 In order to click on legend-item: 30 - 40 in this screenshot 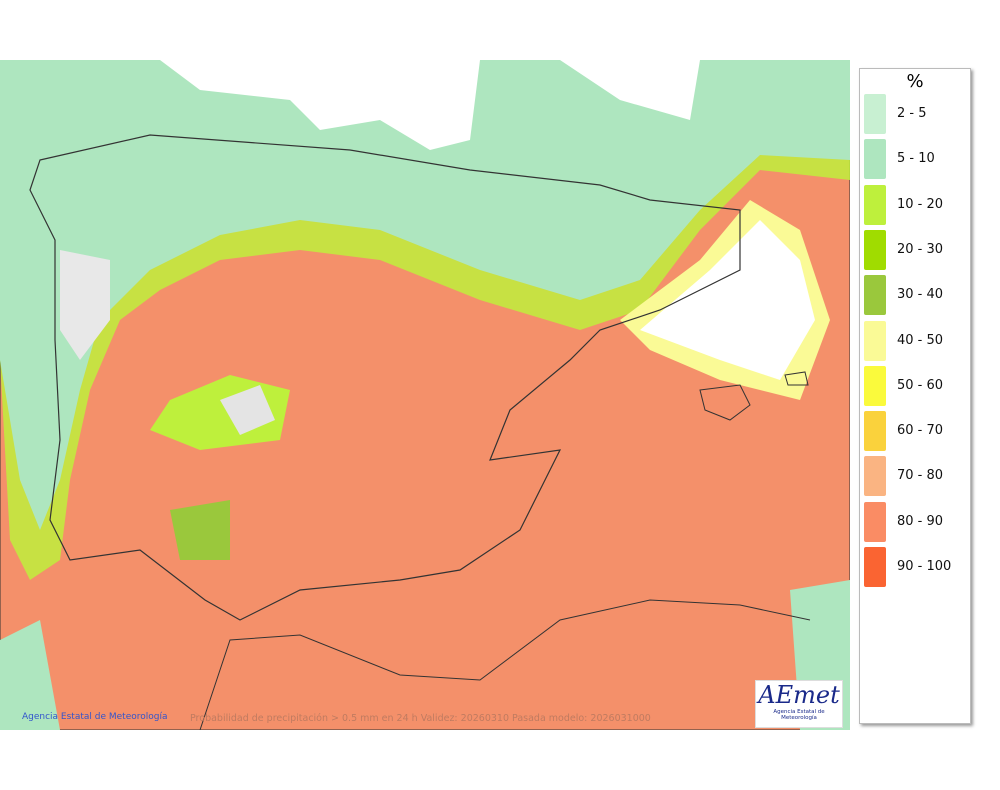, I will do `click(916, 295)`.